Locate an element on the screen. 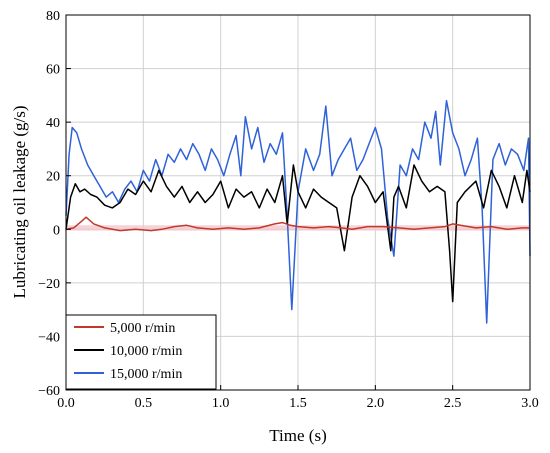 The width and height of the screenshot is (550, 453). y-tick-label: 20 is located at coordinates (53, 177).